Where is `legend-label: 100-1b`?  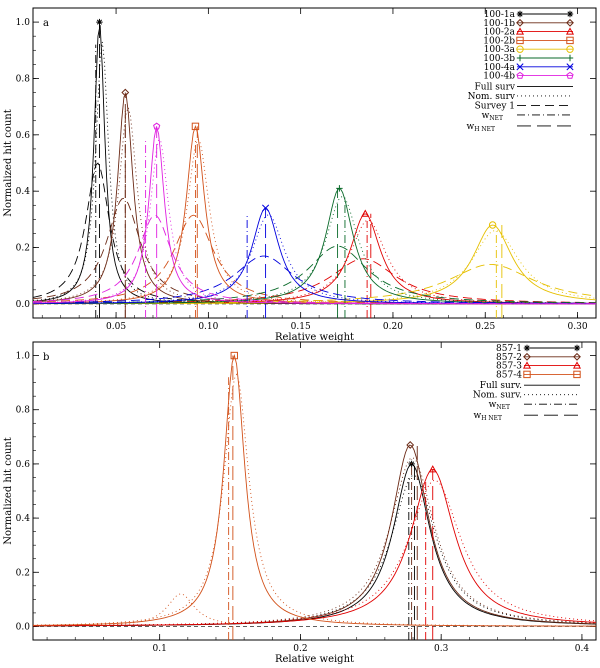 legend-label: 100-1b is located at coordinates (499, 24).